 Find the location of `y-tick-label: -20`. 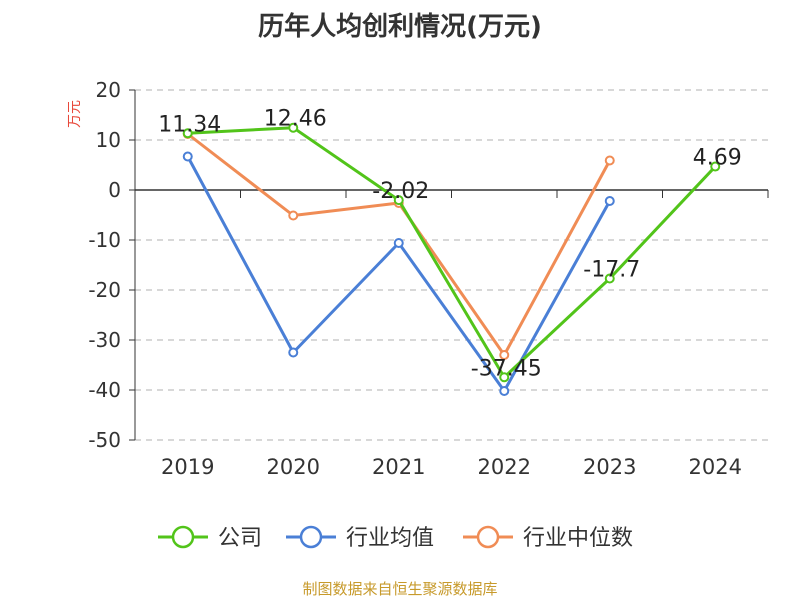

y-tick-label: -20 is located at coordinates (104, 290).